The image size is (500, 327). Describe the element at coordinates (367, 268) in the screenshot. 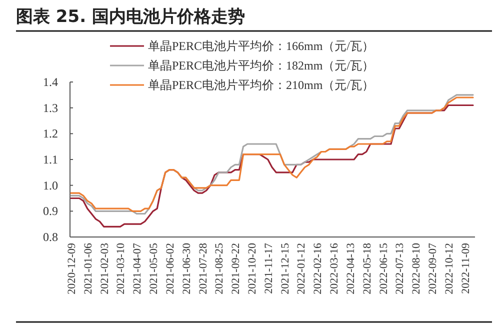

I see `x-tick-label: 2022-05-18` at that location.